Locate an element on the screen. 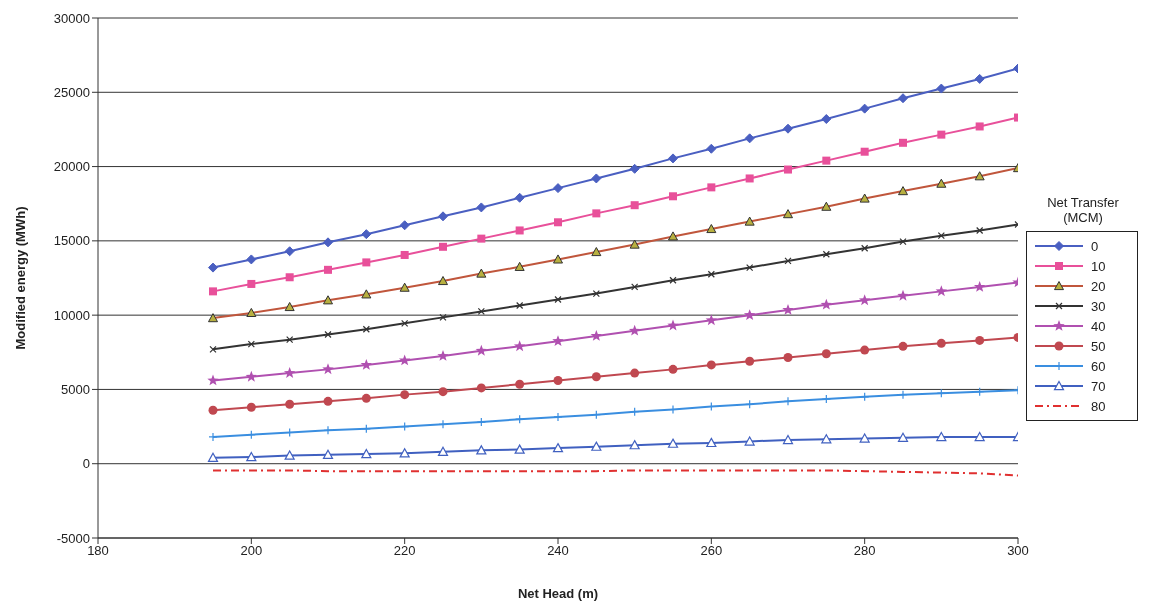 The height and width of the screenshot is (615, 1153). legend-label: 10 is located at coordinates (1098, 266).